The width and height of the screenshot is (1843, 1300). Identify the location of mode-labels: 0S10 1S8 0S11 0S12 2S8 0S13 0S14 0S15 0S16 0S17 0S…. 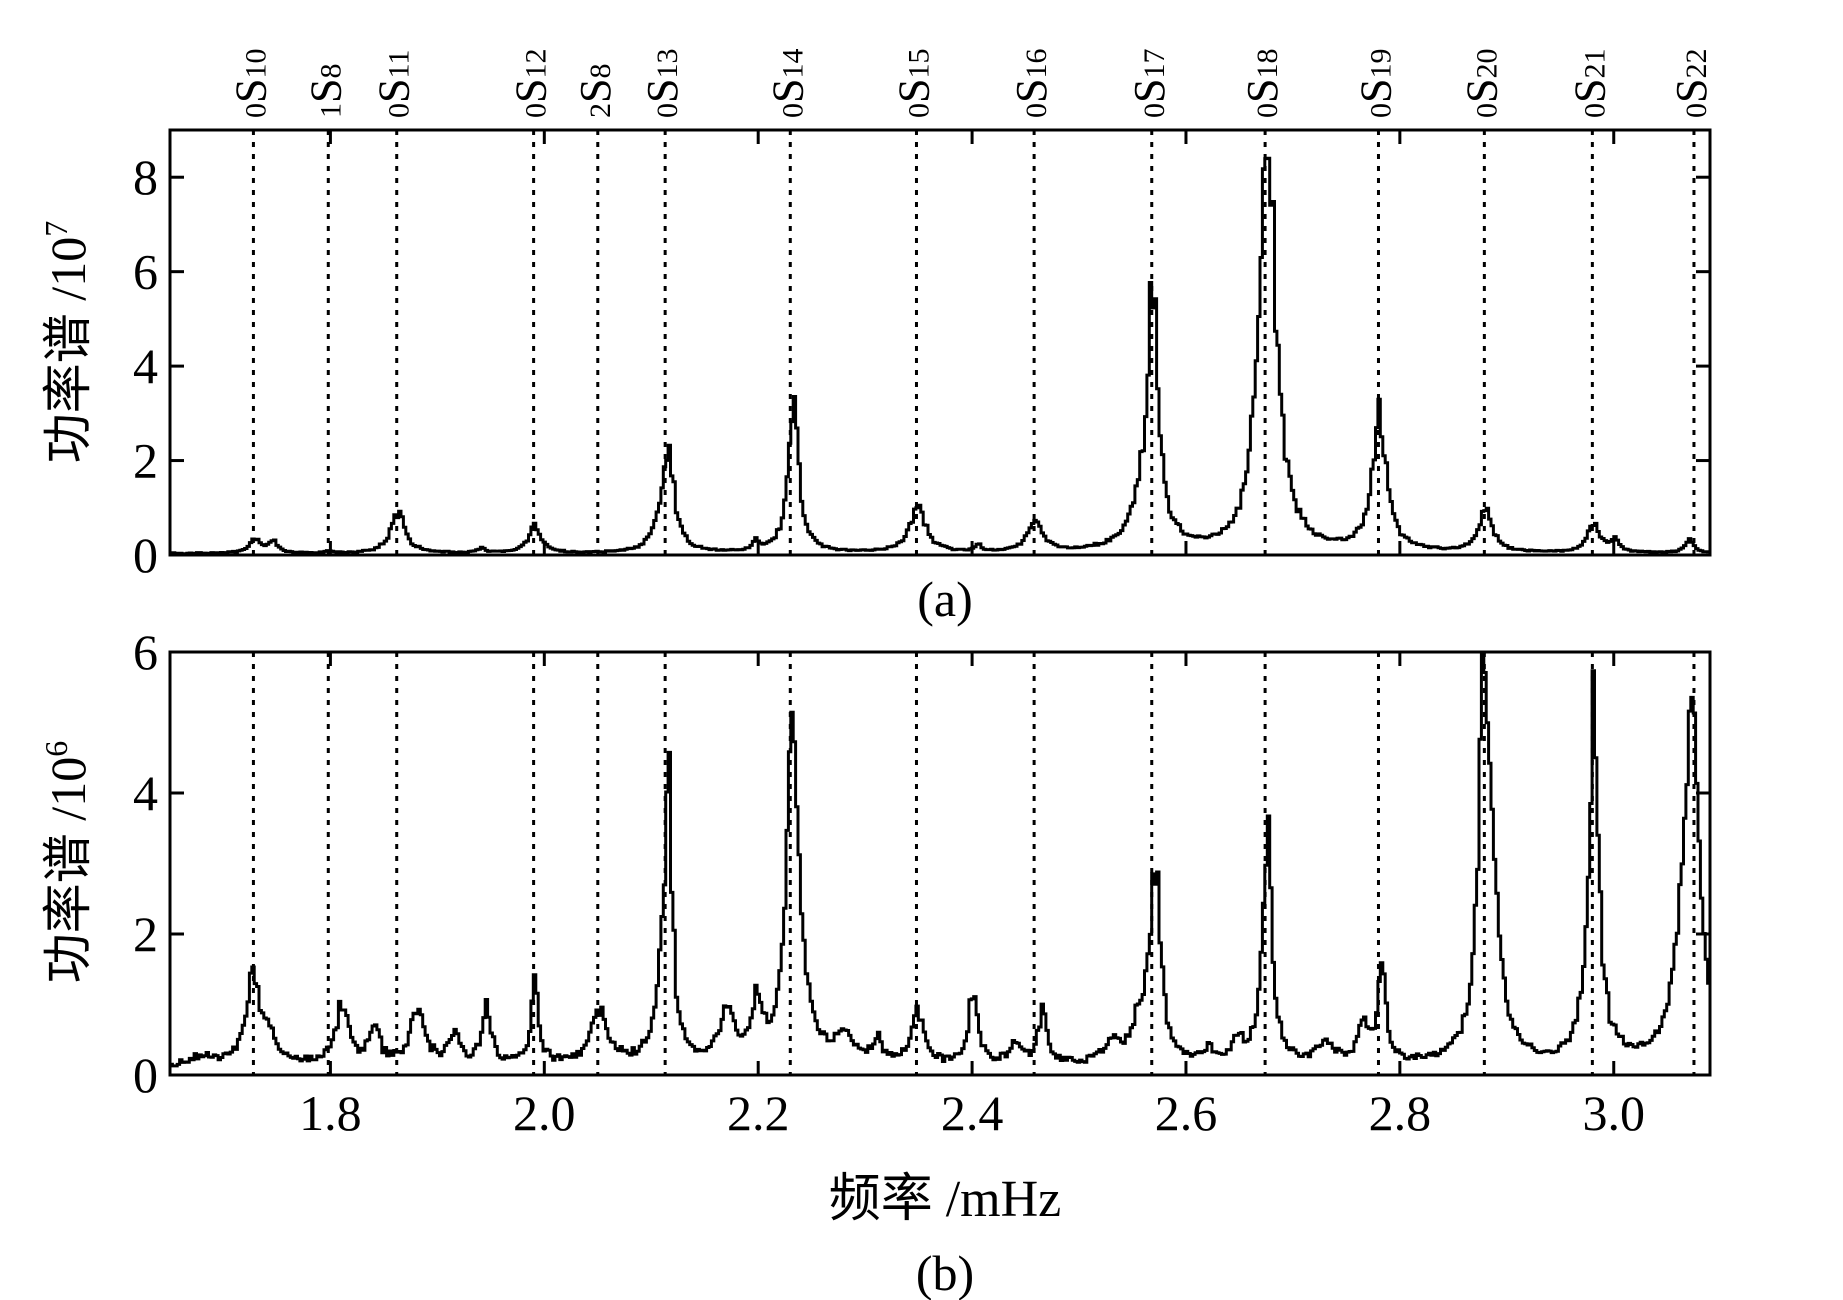
(971, 83).